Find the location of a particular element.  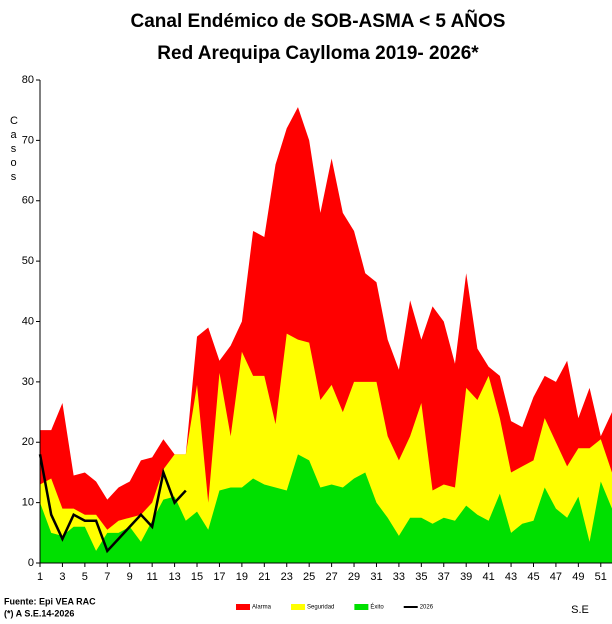

y-tick-label: 0 is located at coordinates (31, 563).